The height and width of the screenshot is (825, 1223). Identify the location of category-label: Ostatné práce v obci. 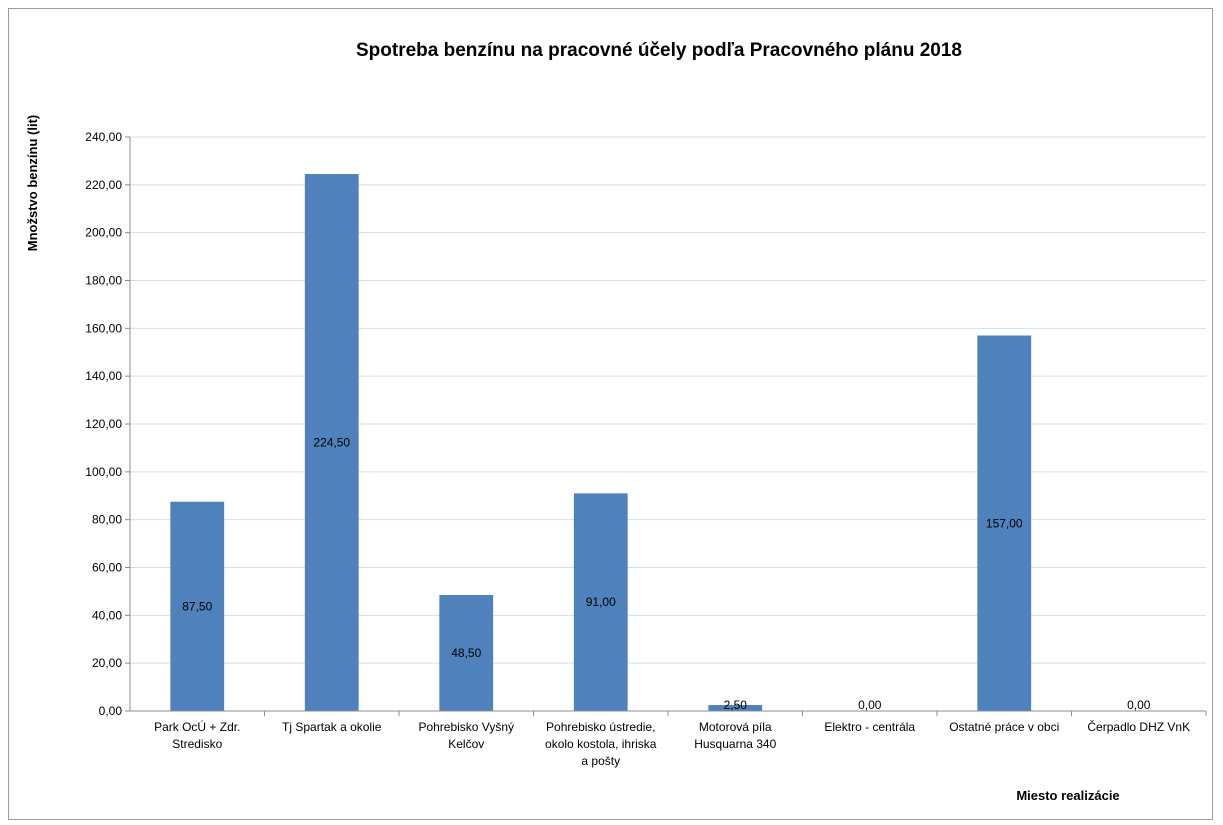
(1004, 727).